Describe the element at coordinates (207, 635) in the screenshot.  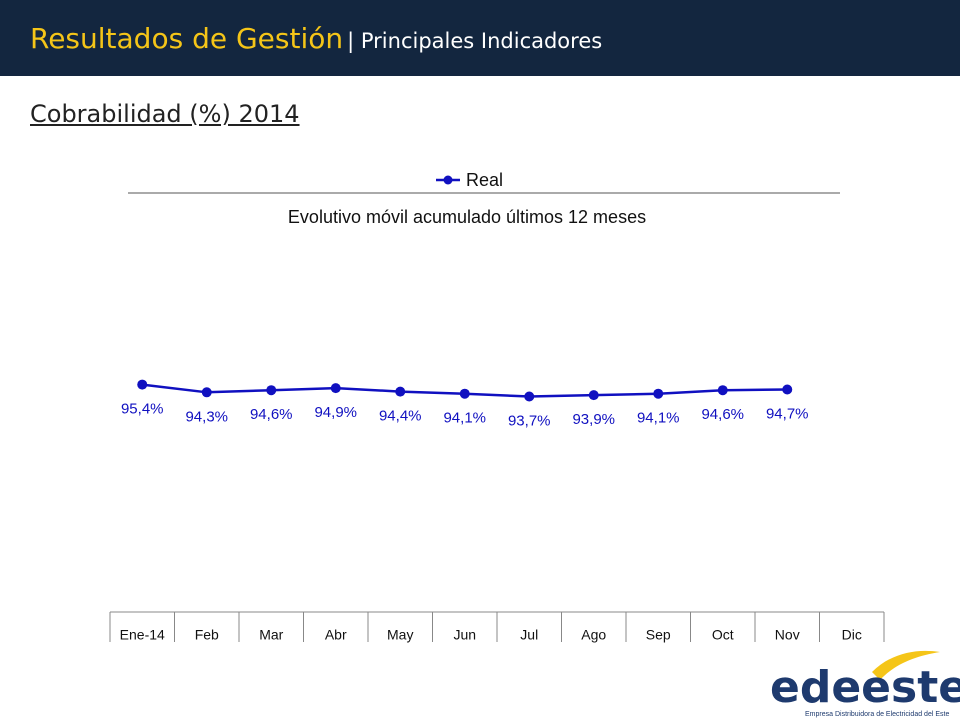
I see `x-tick-label: Feb` at that location.